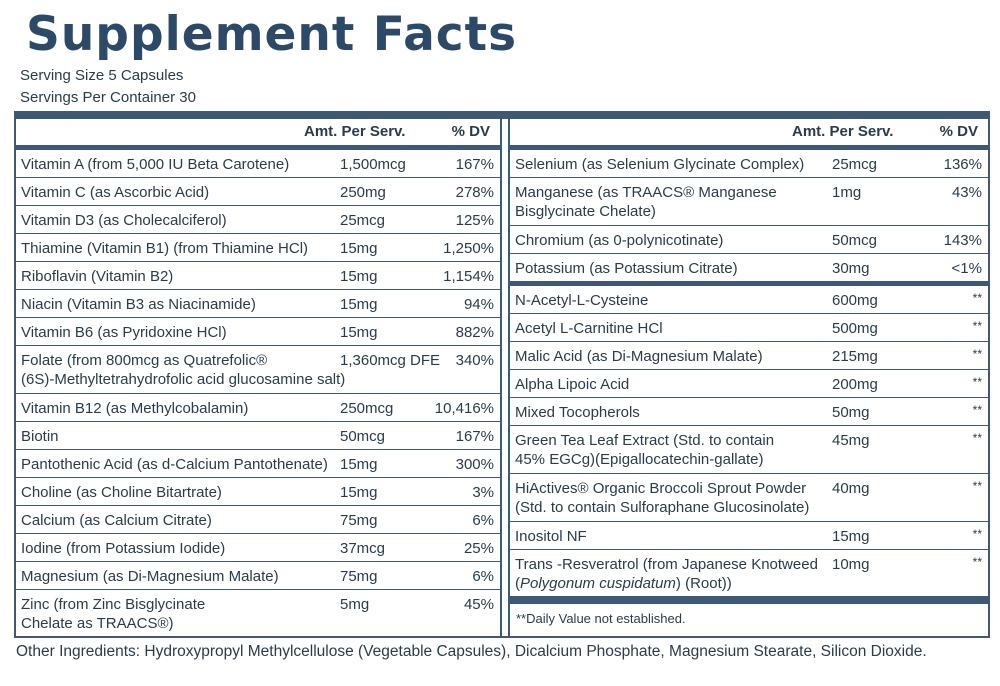 This screenshot has height=686, width=1000. I want to click on nutrient-name: Biotin, so click(40, 436).